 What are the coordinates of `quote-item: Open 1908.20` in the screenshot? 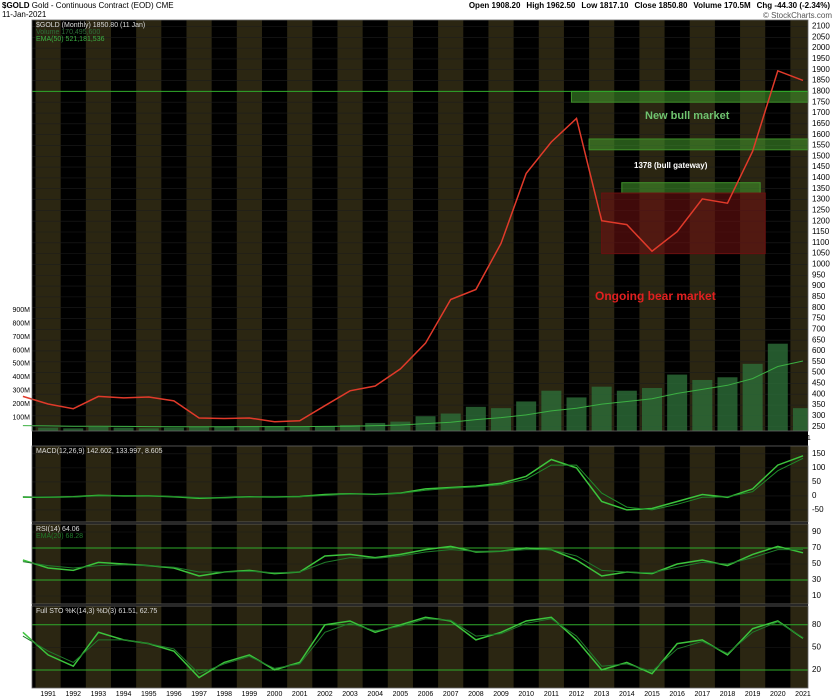 It's located at (494, 5).